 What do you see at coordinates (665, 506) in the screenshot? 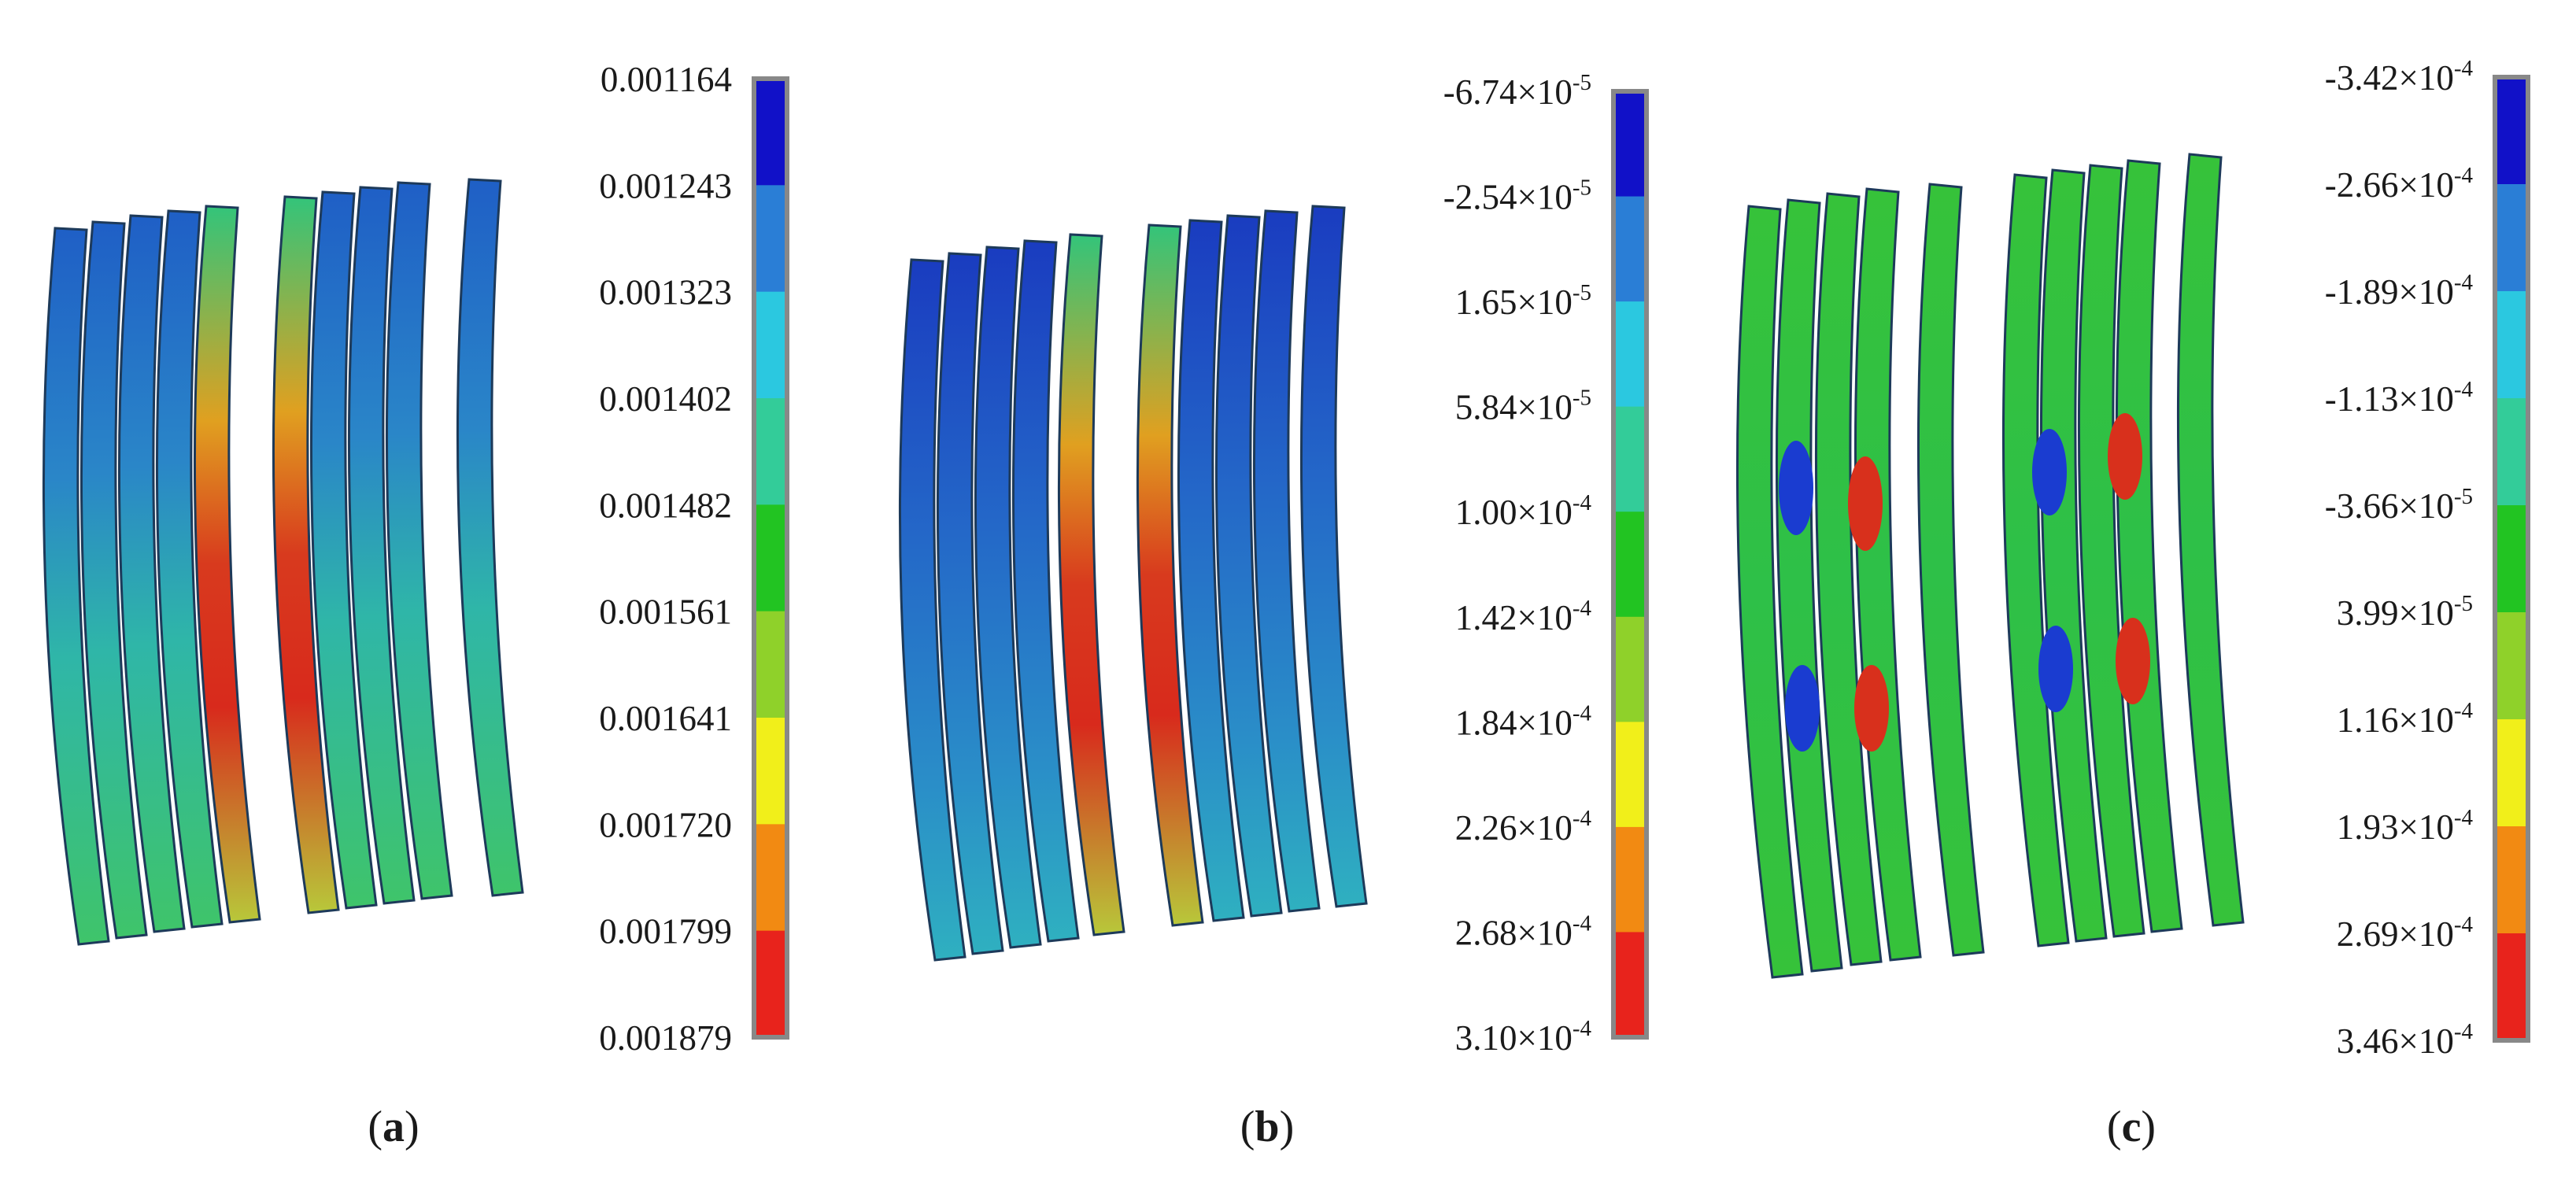
I see `colorbar-tick-label: 0.001482` at bounding box center [665, 506].